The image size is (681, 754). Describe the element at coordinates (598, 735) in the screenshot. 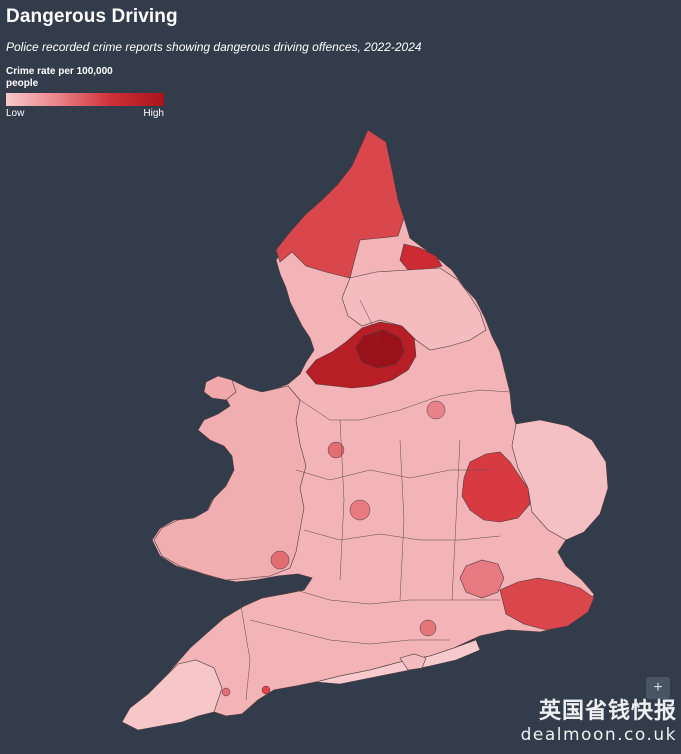

I see `watermark-en: dealmoon.co.uk` at that location.